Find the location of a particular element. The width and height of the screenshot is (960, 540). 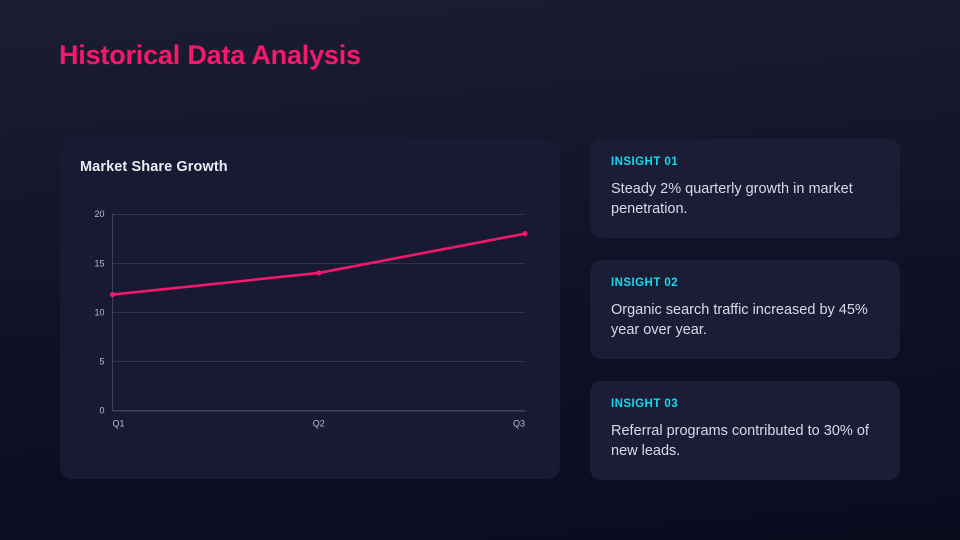

x-tick-label: Q2 is located at coordinates (319, 424).